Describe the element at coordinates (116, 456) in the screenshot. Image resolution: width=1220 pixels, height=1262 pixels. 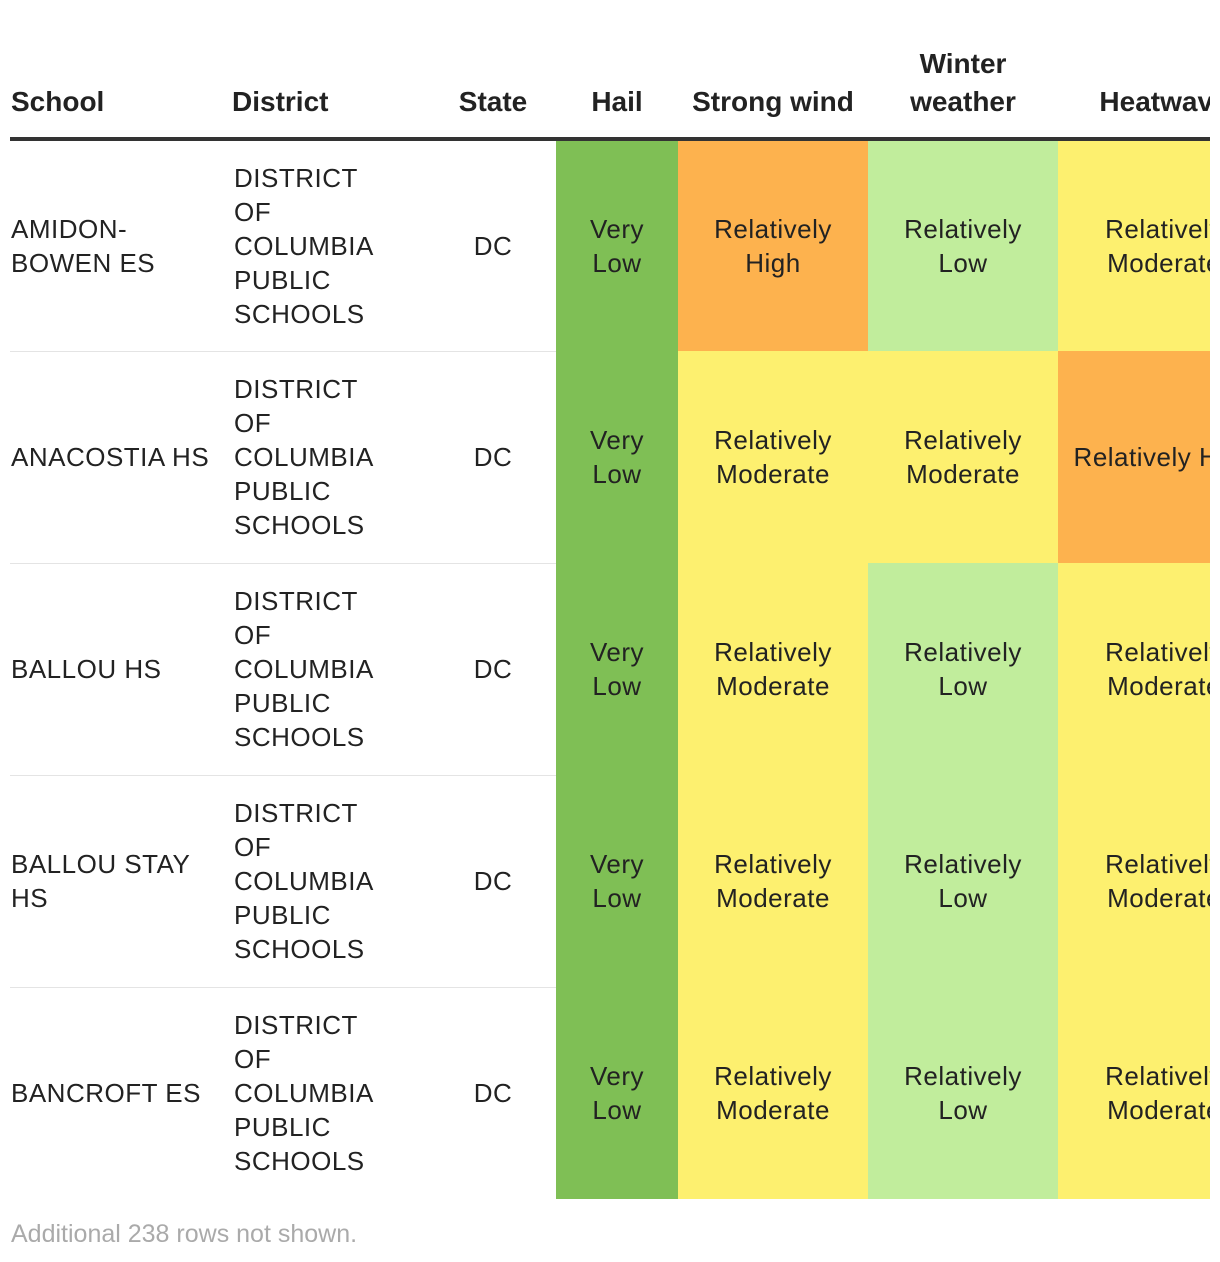
I see `cell: ANACOSTIA HS` at that location.